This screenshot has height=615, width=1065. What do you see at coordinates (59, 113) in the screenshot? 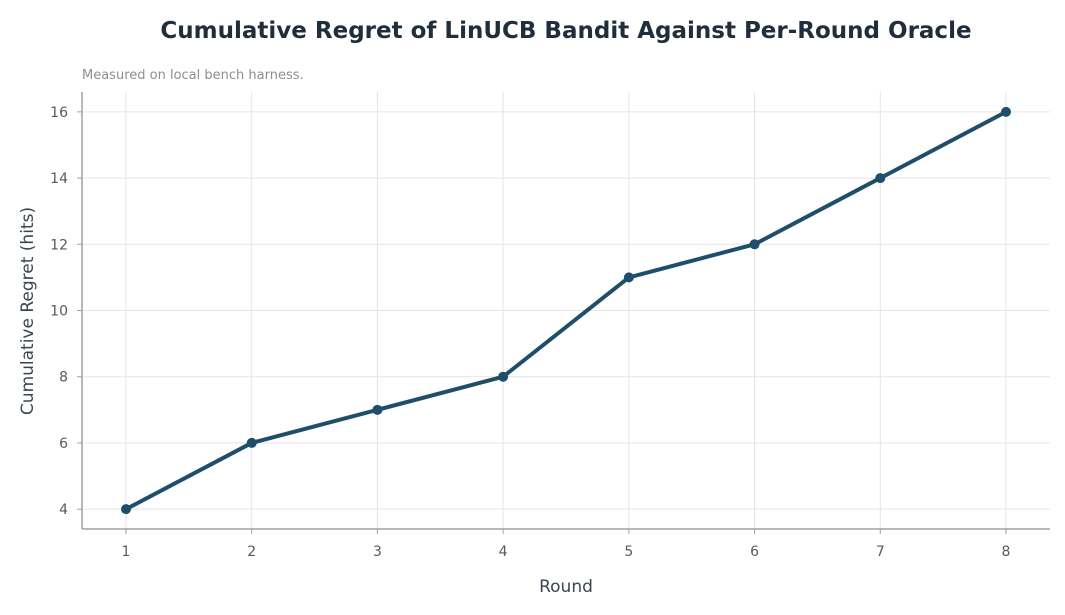
I see `y-tick-label: 16` at bounding box center [59, 113].